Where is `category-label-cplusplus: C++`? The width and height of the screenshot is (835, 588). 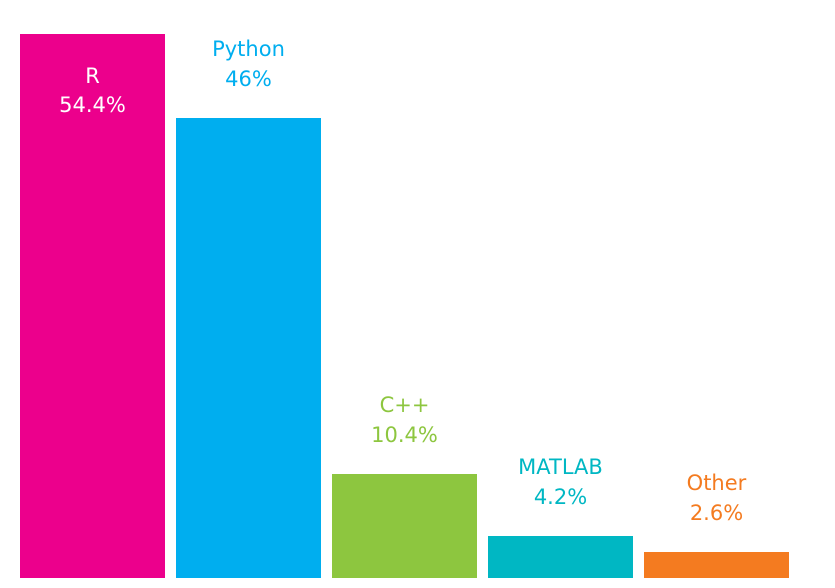
category-label-cplusplus: C++ is located at coordinates (405, 405).